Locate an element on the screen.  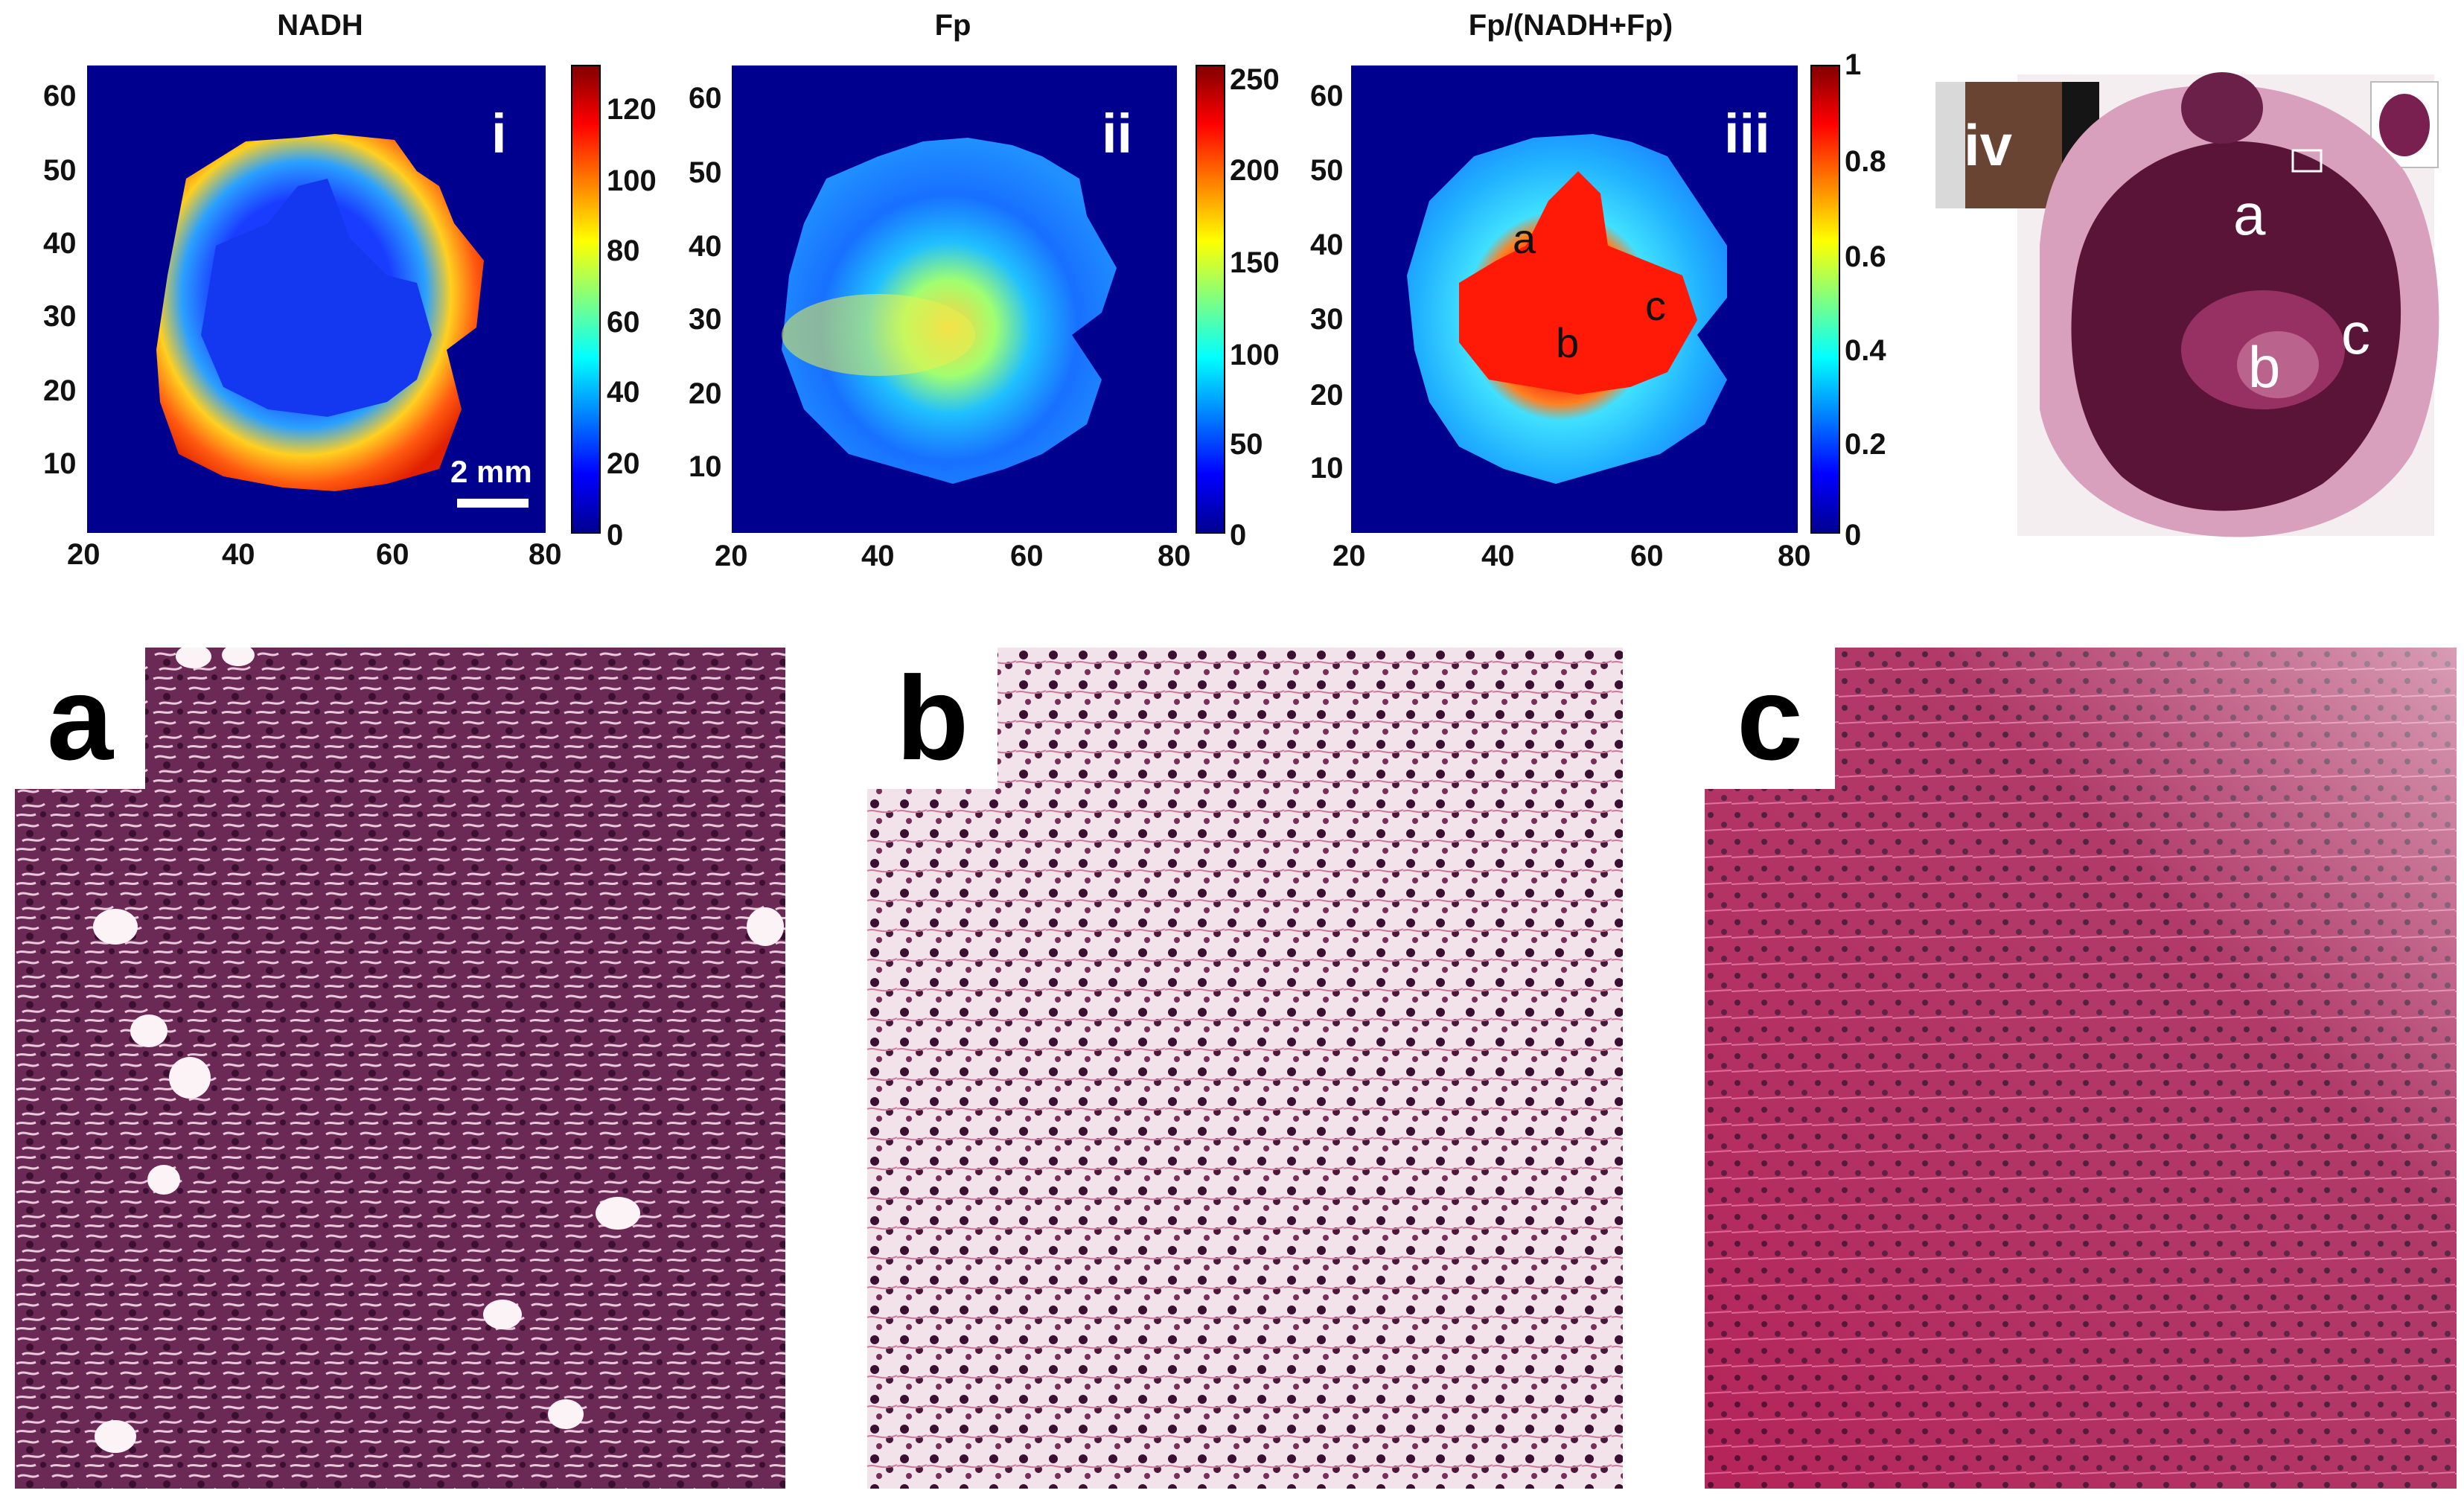
fp-x-tick: 80 is located at coordinates (1175, 556).